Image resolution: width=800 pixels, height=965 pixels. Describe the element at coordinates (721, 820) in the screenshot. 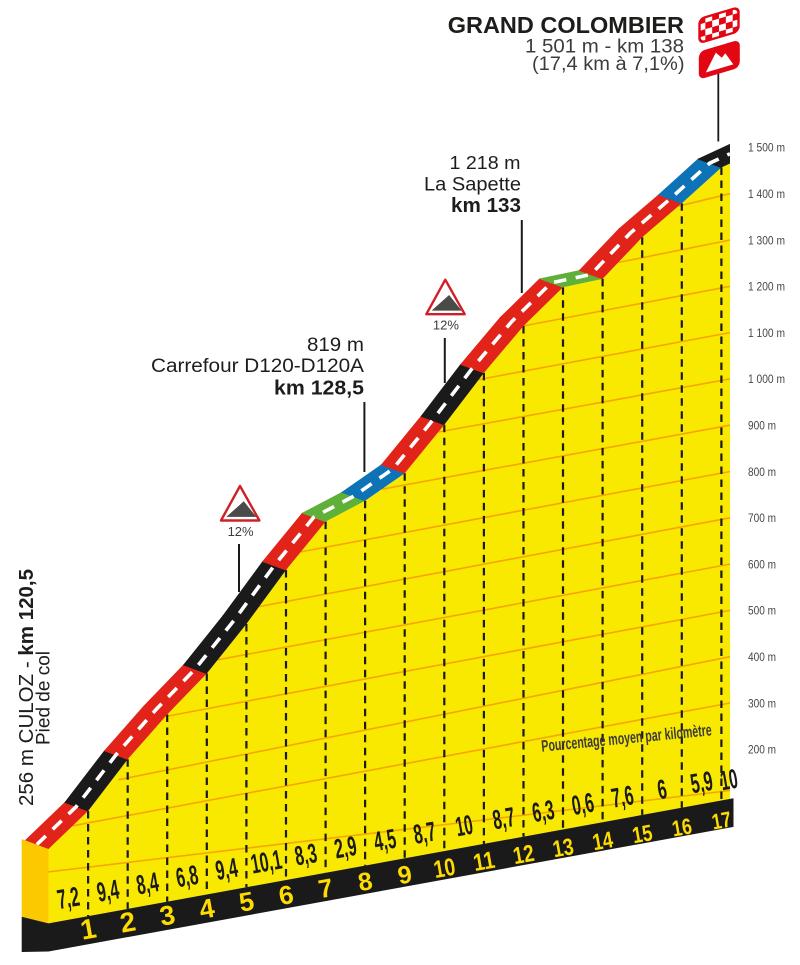

I see `svg-text: 17` at that location.